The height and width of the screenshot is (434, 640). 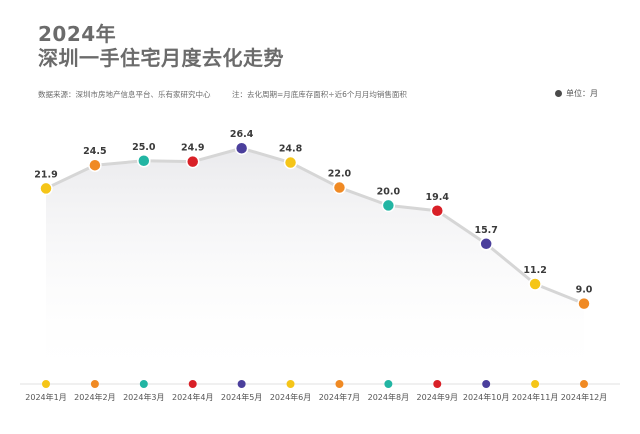 I want to click on chart-note: 注：去化周期=月底库存面积÷近6个月月均销售面积, so click(x=319, y=94).